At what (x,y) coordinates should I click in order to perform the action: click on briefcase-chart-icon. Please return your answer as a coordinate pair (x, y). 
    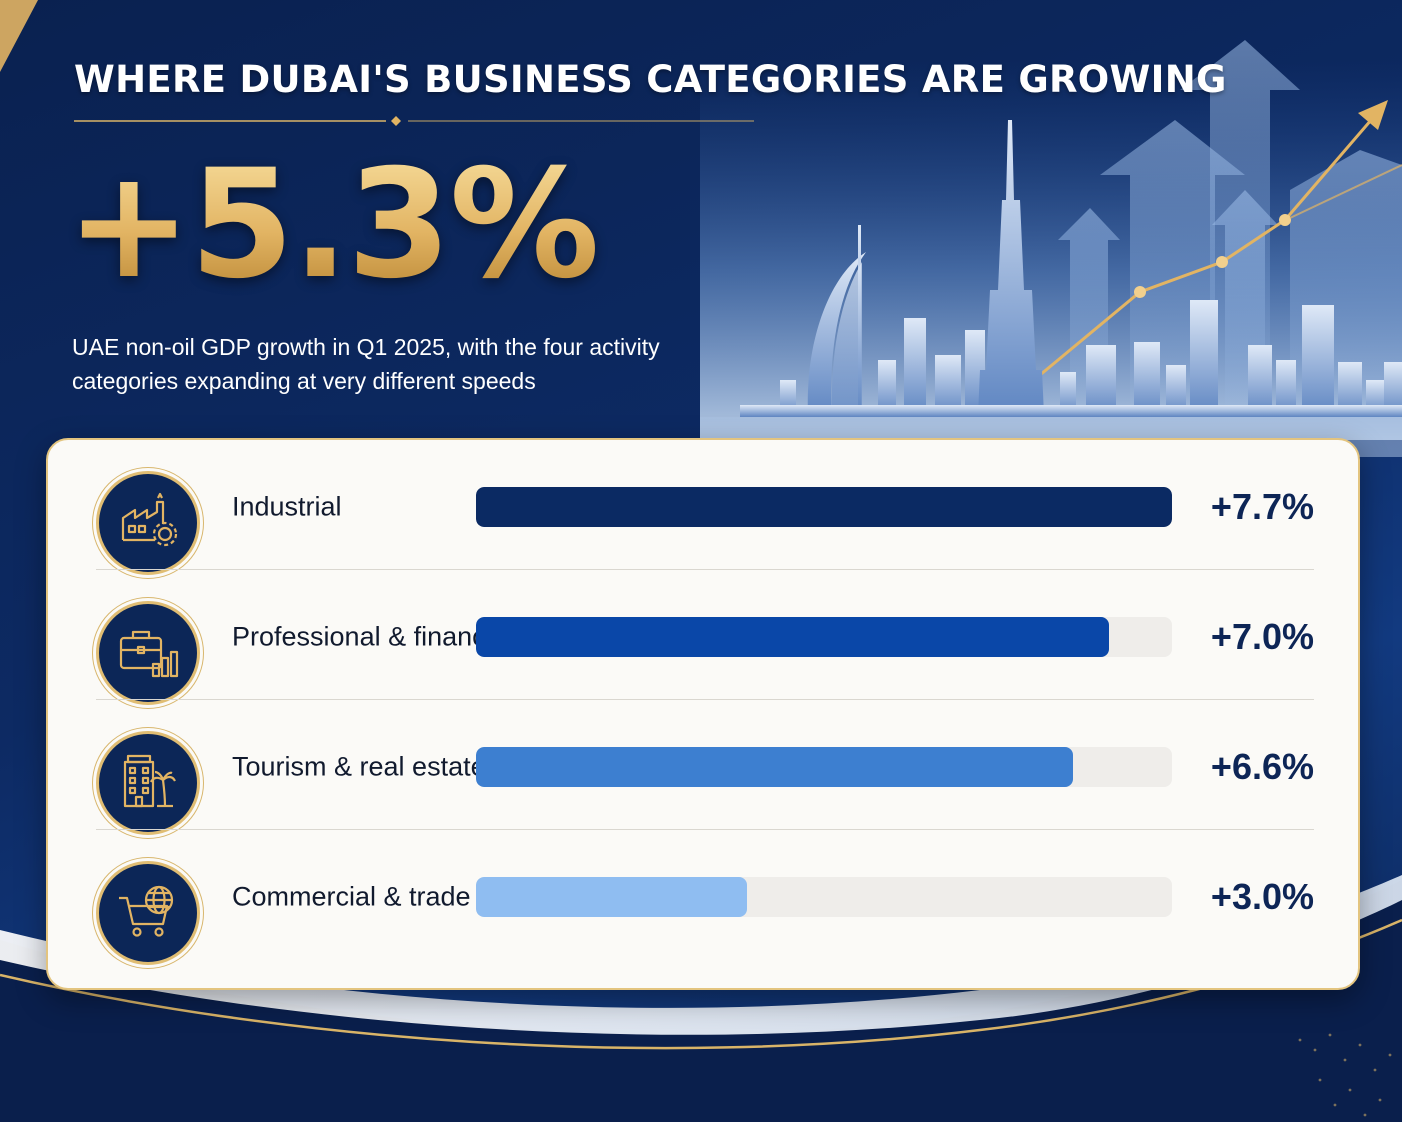
    Looking at the image, I should click on (148, 653).